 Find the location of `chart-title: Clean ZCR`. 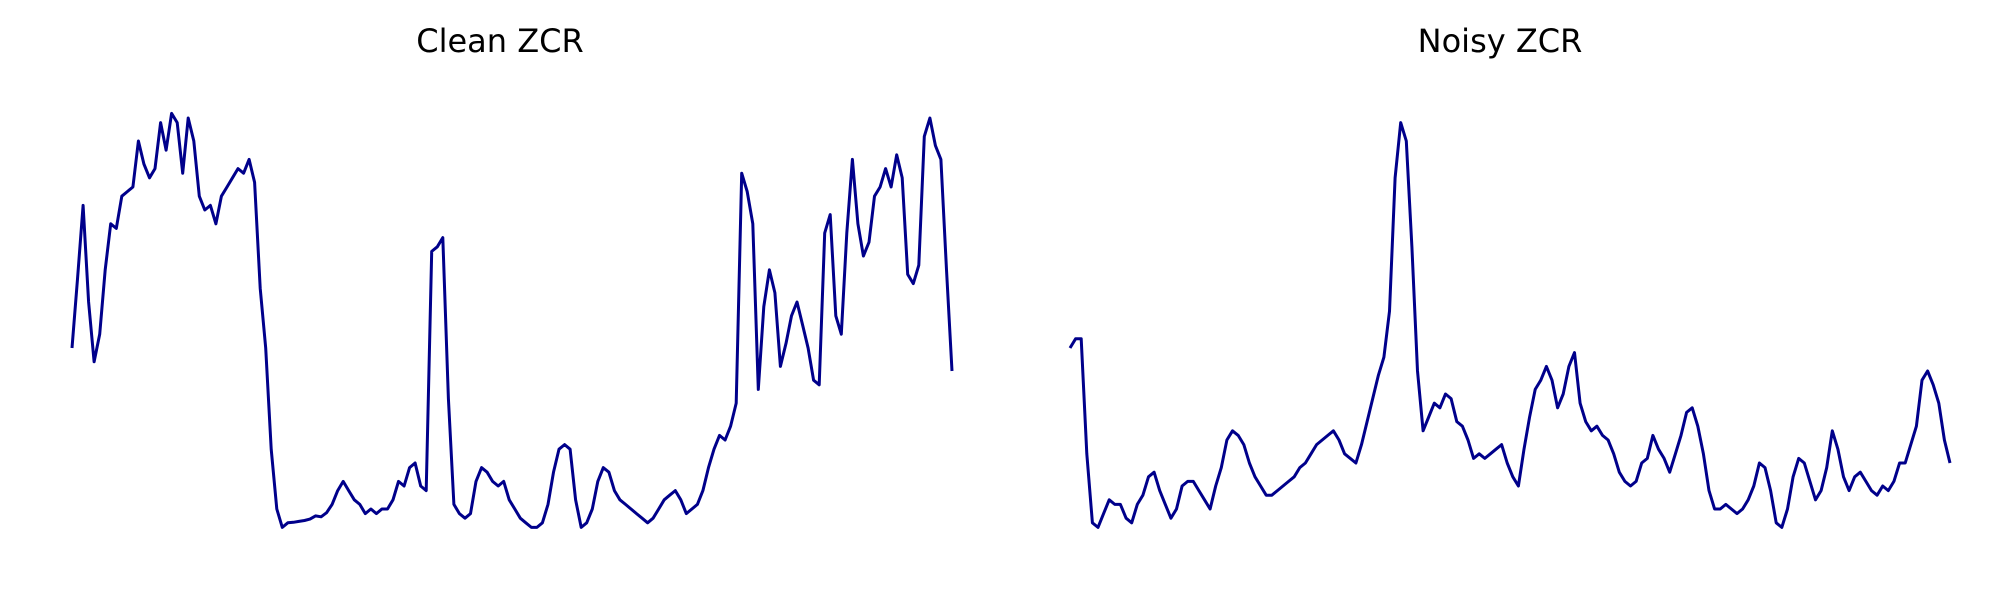

chart-title: Clean ZCR is located at coordinates (500, 41).